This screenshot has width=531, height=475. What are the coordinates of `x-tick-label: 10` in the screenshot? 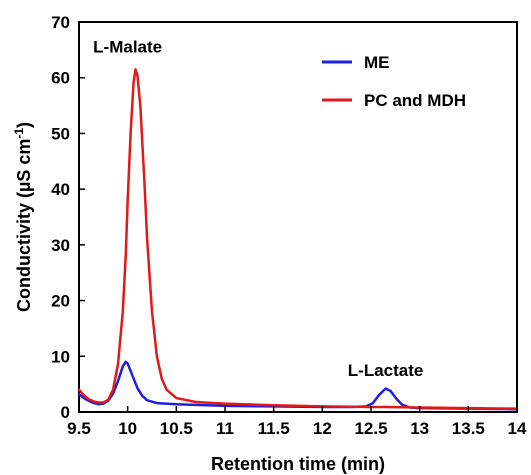 It's located at (127, 428).